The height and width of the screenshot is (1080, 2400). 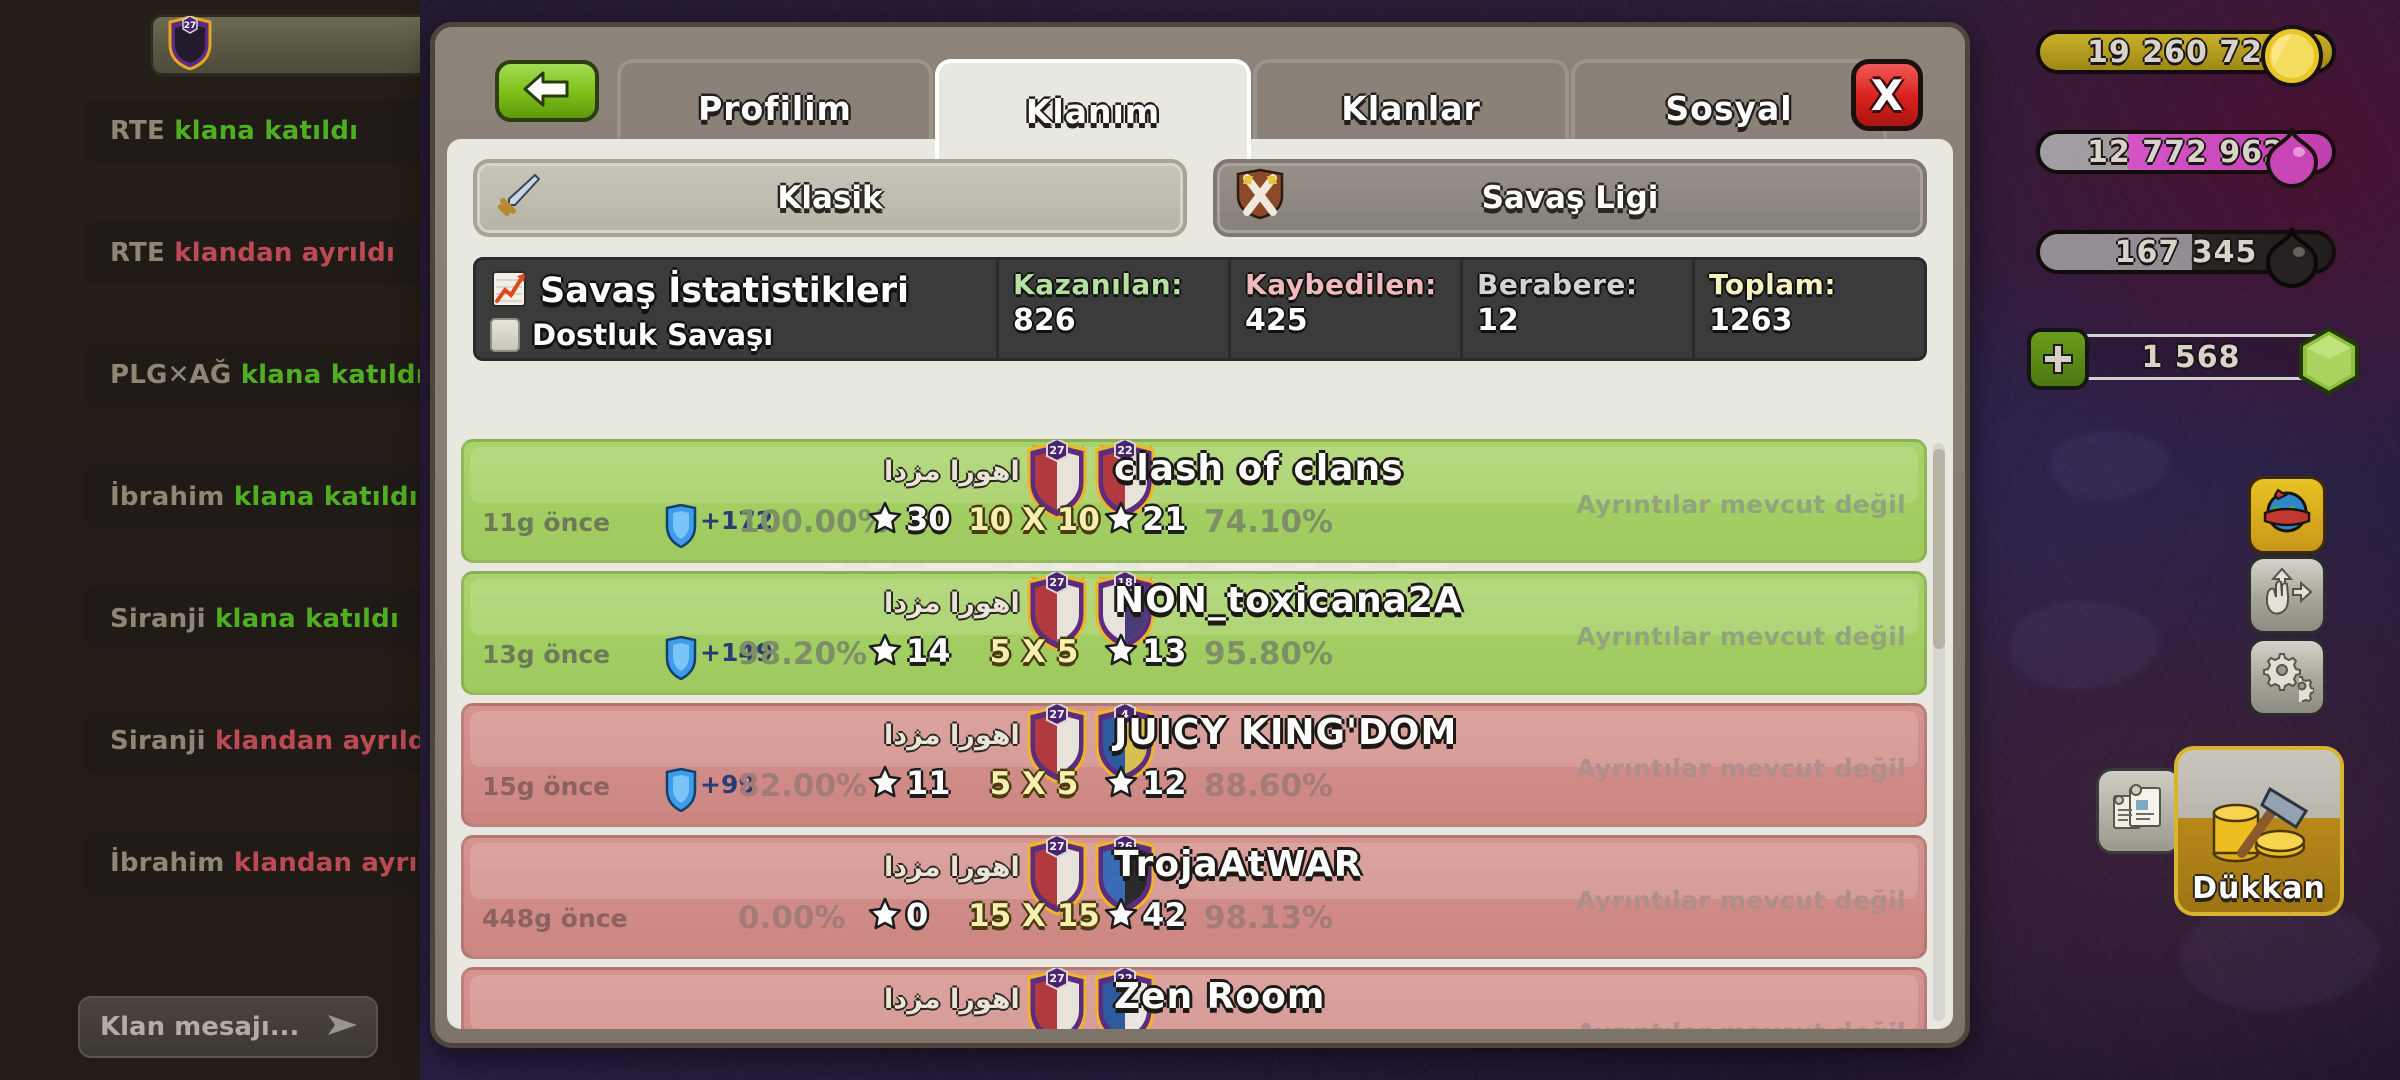 What do you see at coordinates (725, 291) in the screenshot?
I see `war-statistics-title: Savaş İstatistikleri` at bounding box center [725, 291].